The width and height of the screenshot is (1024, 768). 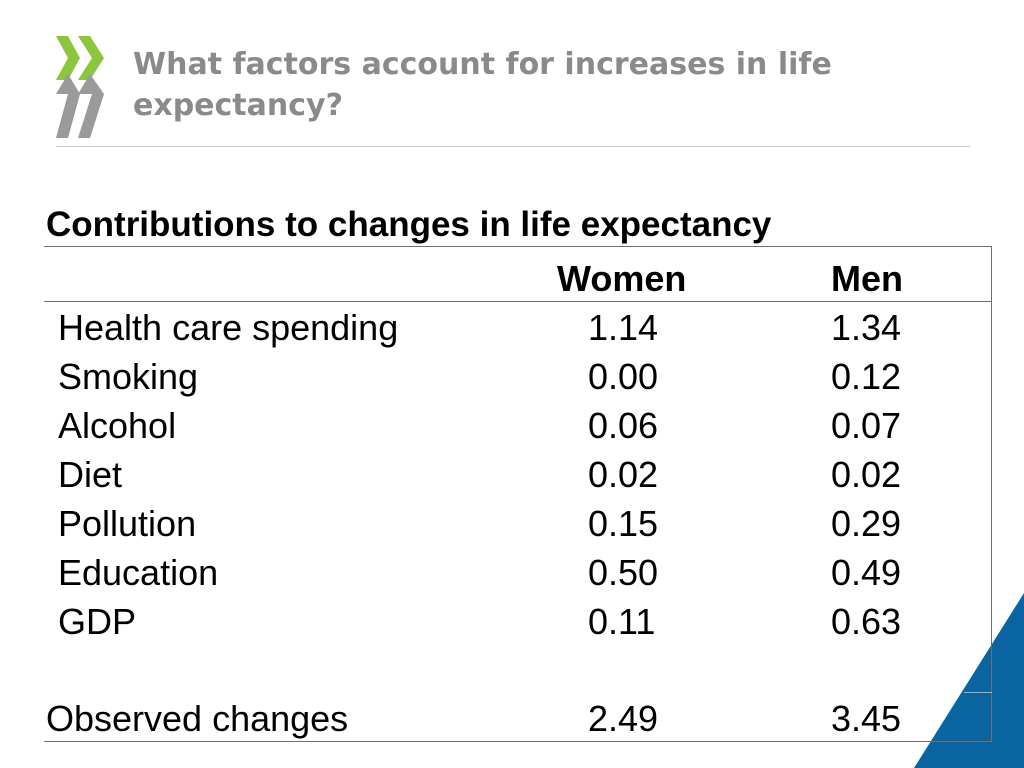 I want to click on total-label: Observed changes, so click(x=197, y=718).